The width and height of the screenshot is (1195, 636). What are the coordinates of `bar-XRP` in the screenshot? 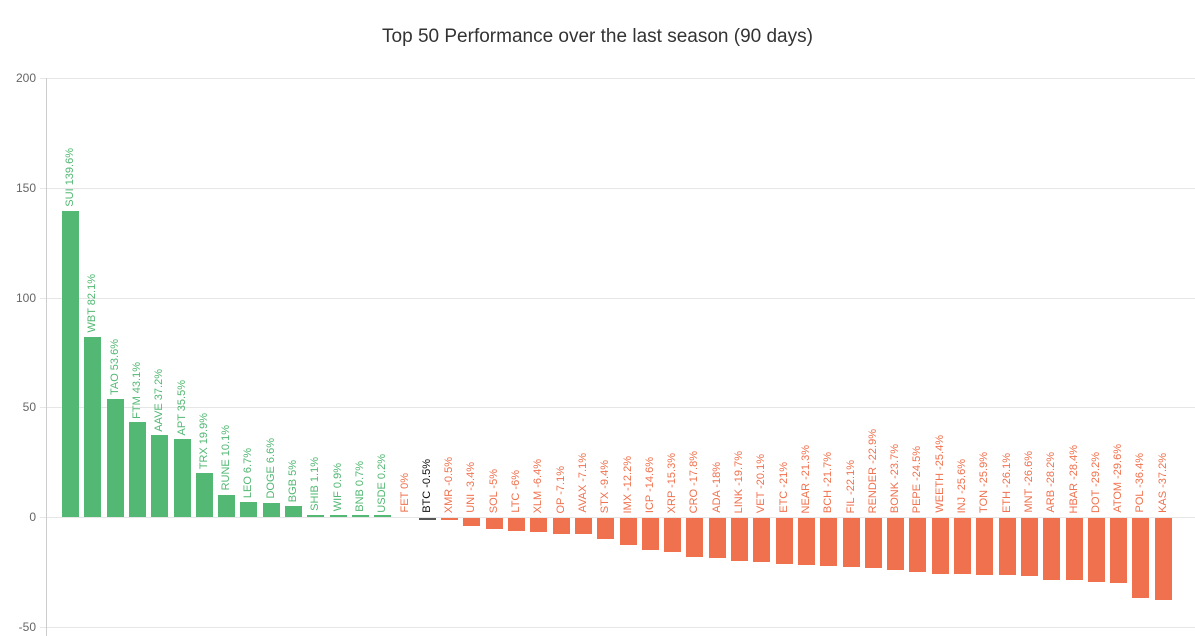 It's located at (672, 535).